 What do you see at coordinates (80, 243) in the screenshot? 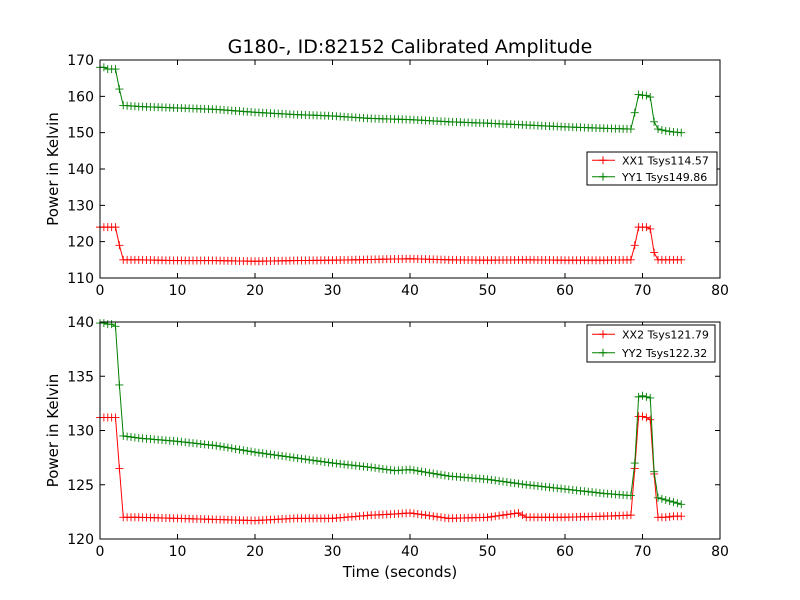
I see `y-tick-label: 120` at bounding box center [80, 243].